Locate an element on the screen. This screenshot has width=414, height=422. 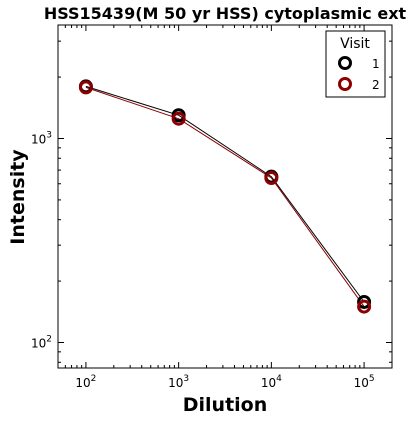
x-tick-label-exponent: 3 is located at coordinates (186, 379).